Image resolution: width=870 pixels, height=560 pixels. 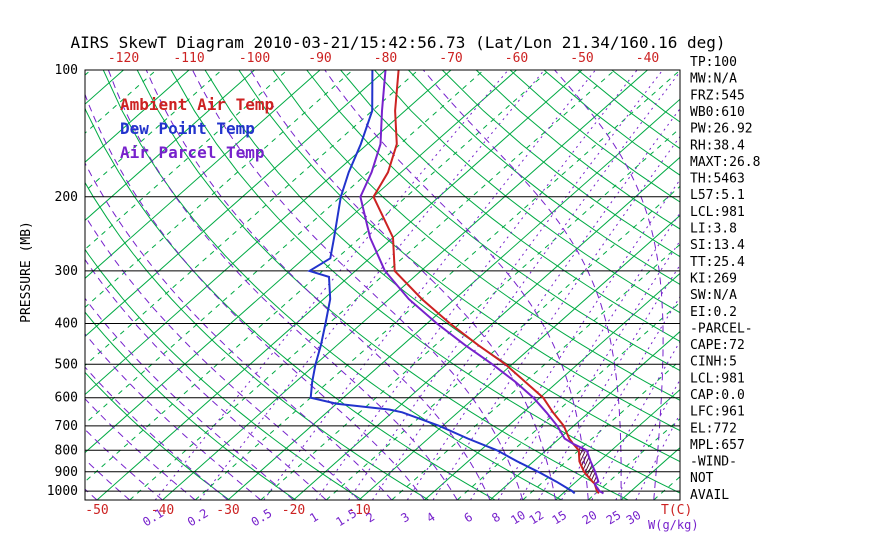 I want to click on legend-dewpoint-label: Dew Point Temp, so click(x=187, y=128).